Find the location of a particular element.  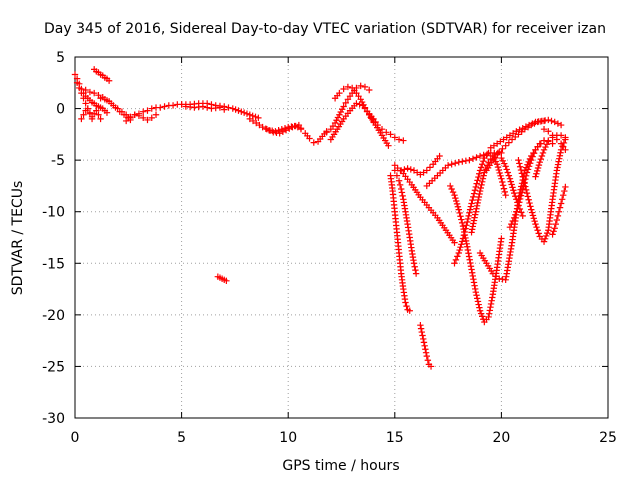

y-tick-label: -5 is located at coordinates (58, 161).